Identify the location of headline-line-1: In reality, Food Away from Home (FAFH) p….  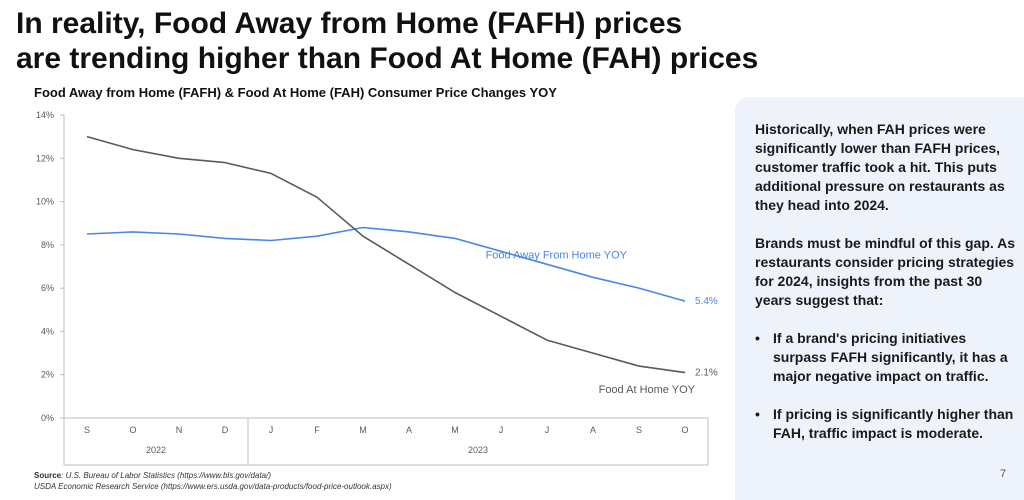
(349, 23).